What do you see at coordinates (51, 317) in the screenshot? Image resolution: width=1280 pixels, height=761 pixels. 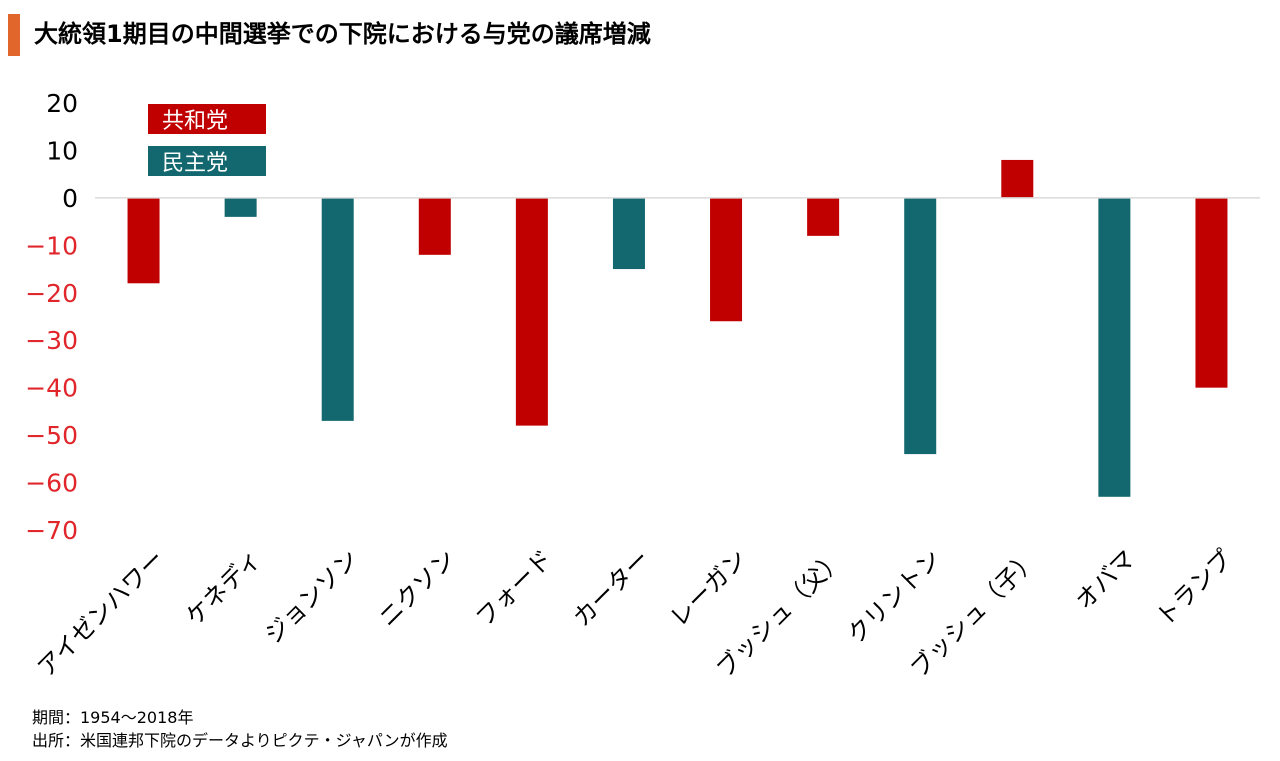 I see `y-axis: 20 10 0 −10 −20 −30 −40 −50 −60 −70` at bounding box center [51, 317].